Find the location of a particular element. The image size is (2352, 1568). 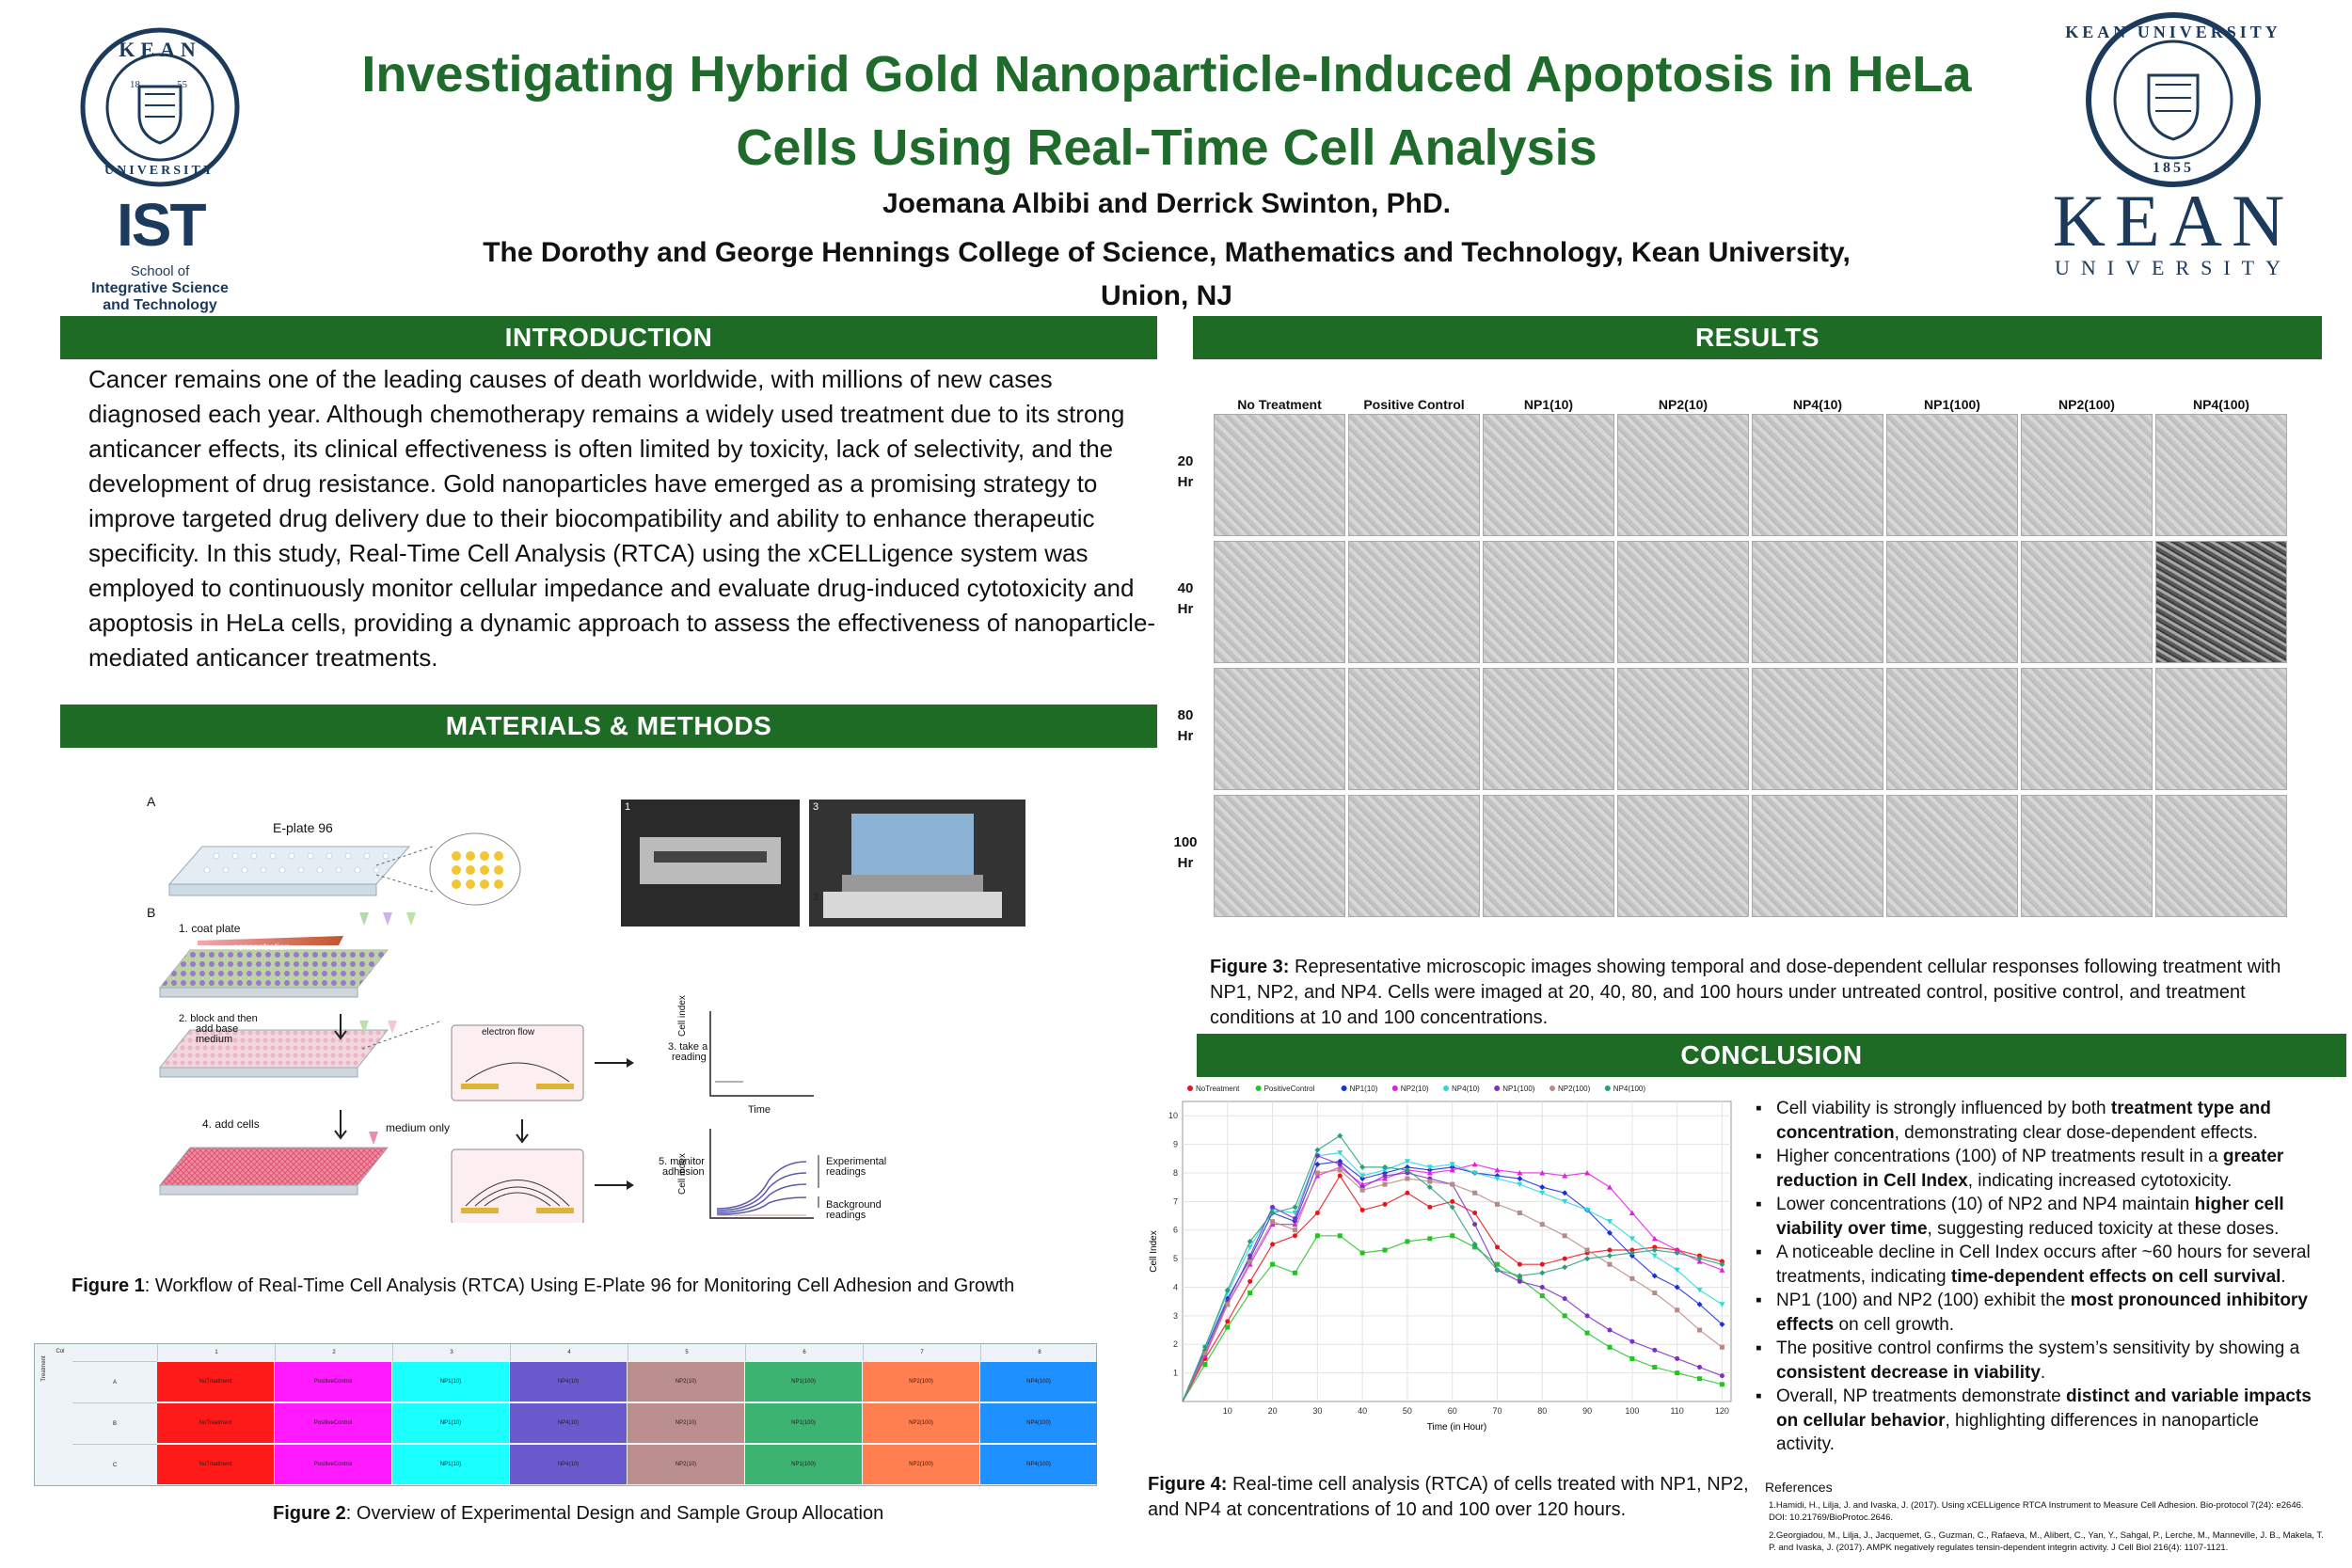

y-tick-label: 7 is located at coordinates (1175, 1201).